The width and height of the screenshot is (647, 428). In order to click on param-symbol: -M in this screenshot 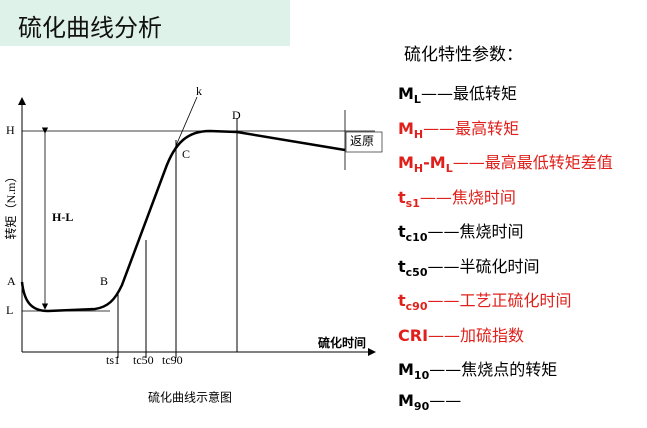, I will do `click(434, 162)`.